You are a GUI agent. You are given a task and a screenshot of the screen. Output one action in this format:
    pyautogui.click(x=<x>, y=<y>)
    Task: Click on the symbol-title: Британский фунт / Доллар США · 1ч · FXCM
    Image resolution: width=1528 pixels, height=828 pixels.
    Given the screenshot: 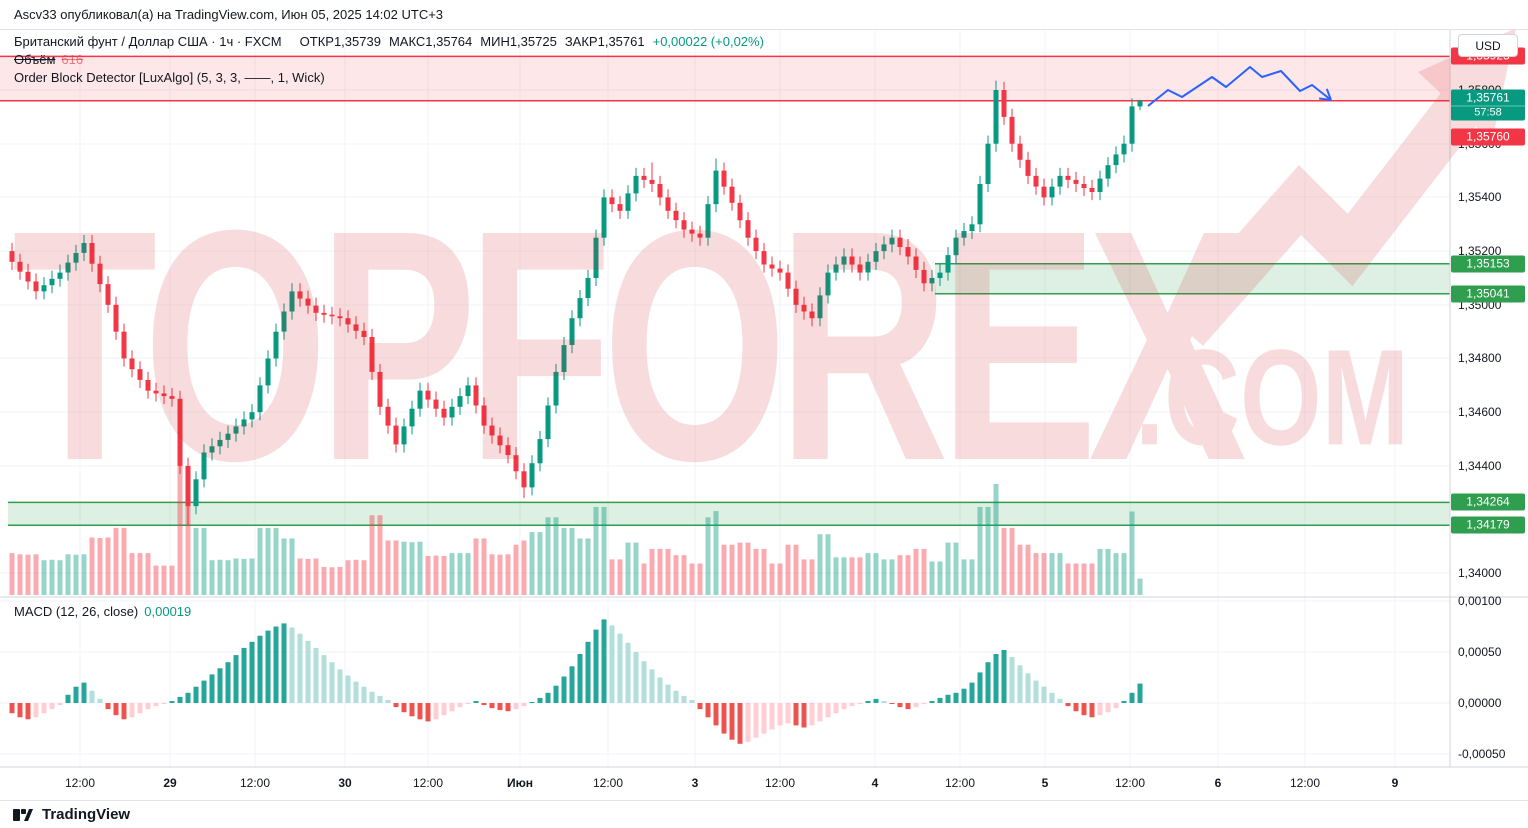 What is the action you would take?
    pyautogui.click(x=148, y=41)
    